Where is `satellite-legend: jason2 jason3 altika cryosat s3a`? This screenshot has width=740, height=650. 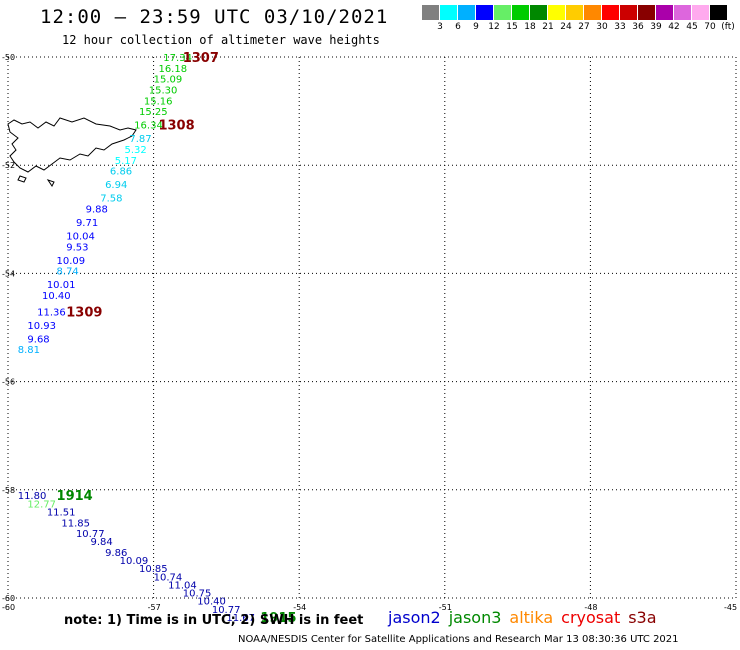 satellite-legend: jason2 jason3 altika cryosat s3a is located at coordinates (526, 617).